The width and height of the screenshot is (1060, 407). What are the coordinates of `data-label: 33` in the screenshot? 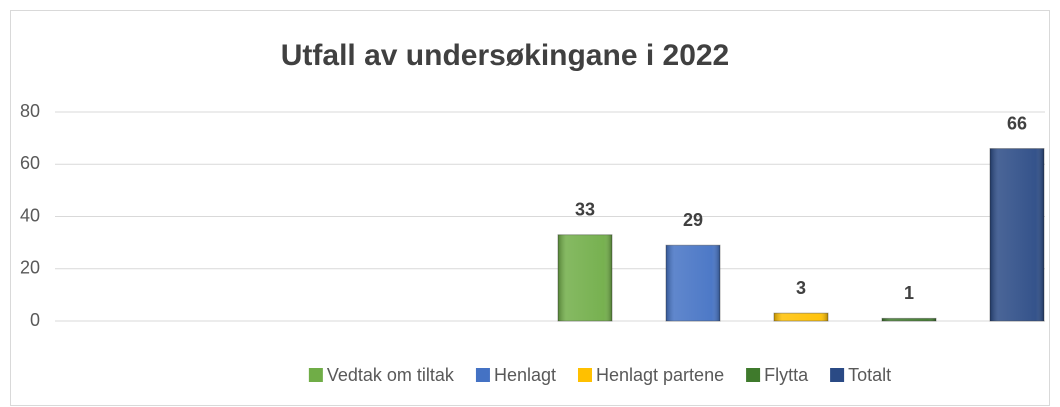 It's located at (585, 210).